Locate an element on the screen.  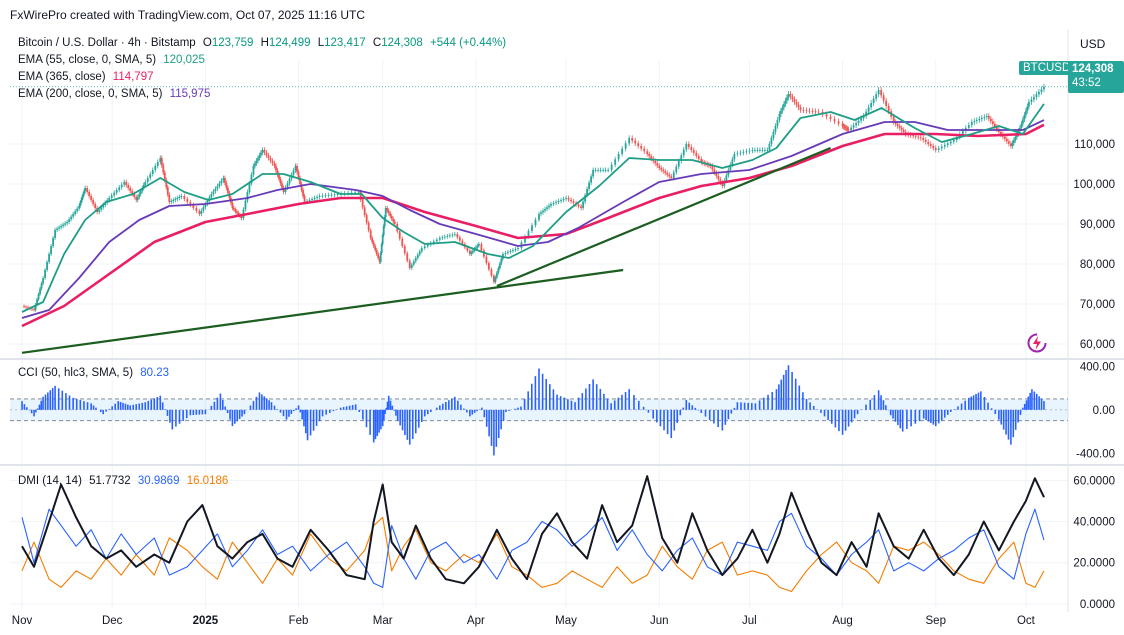
time-tick-label: Sep is located at coordinates (936, 621).